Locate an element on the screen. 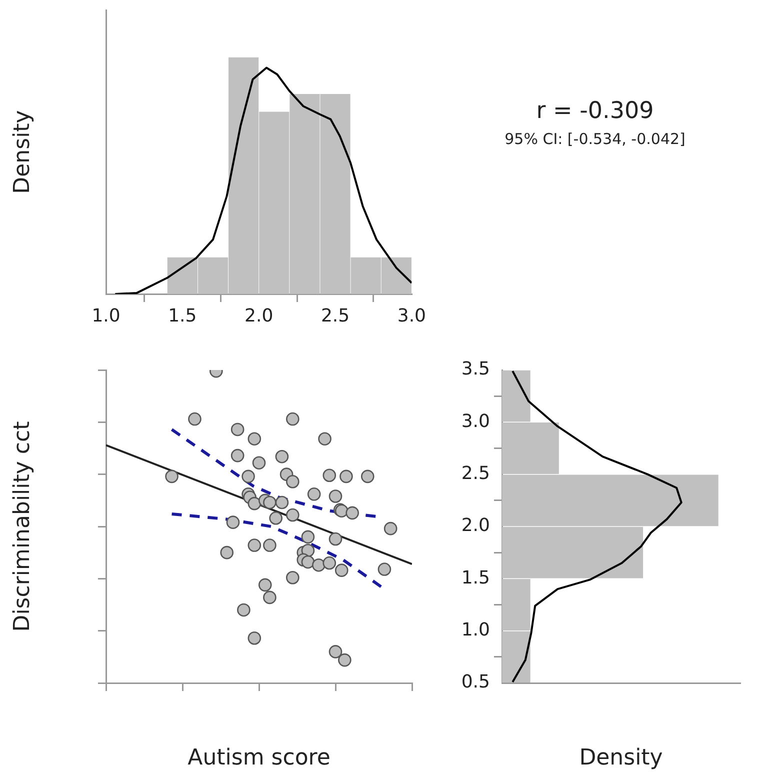 This screenshot has height=776, width=761. x-tick-label: 2.5 is located at coordinates (335, 315).